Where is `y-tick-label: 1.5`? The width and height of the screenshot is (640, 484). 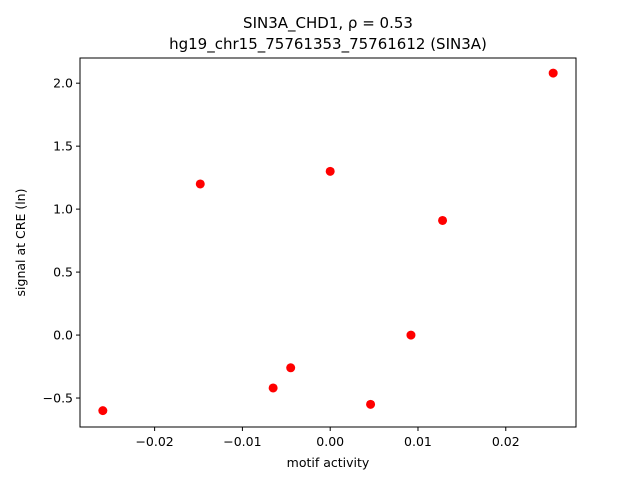
y-tick-label: 1.5 is located at coordinates (63, 146).